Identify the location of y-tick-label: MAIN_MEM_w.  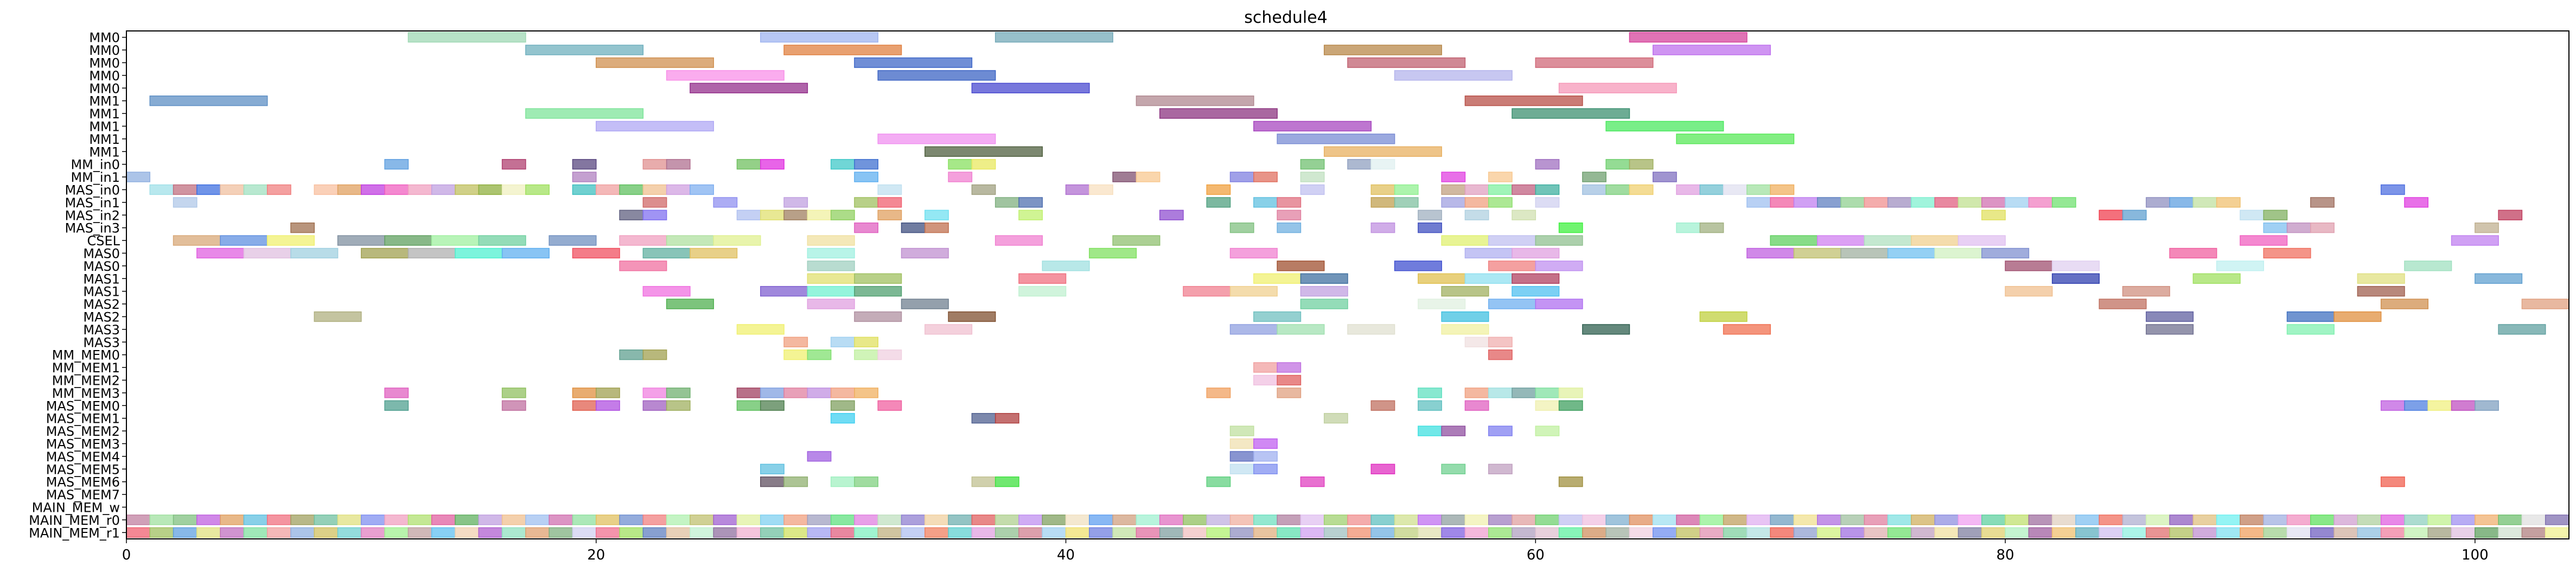
(76, 508).